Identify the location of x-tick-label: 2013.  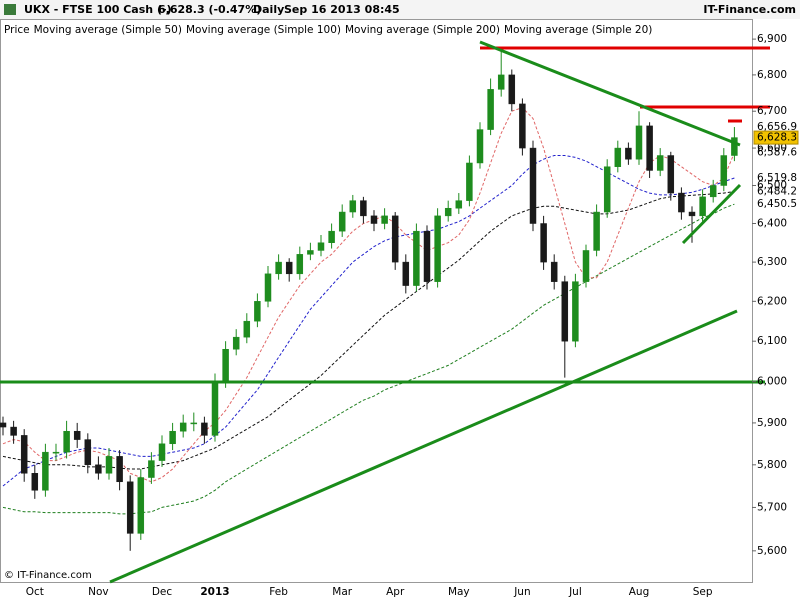
(214, 592).